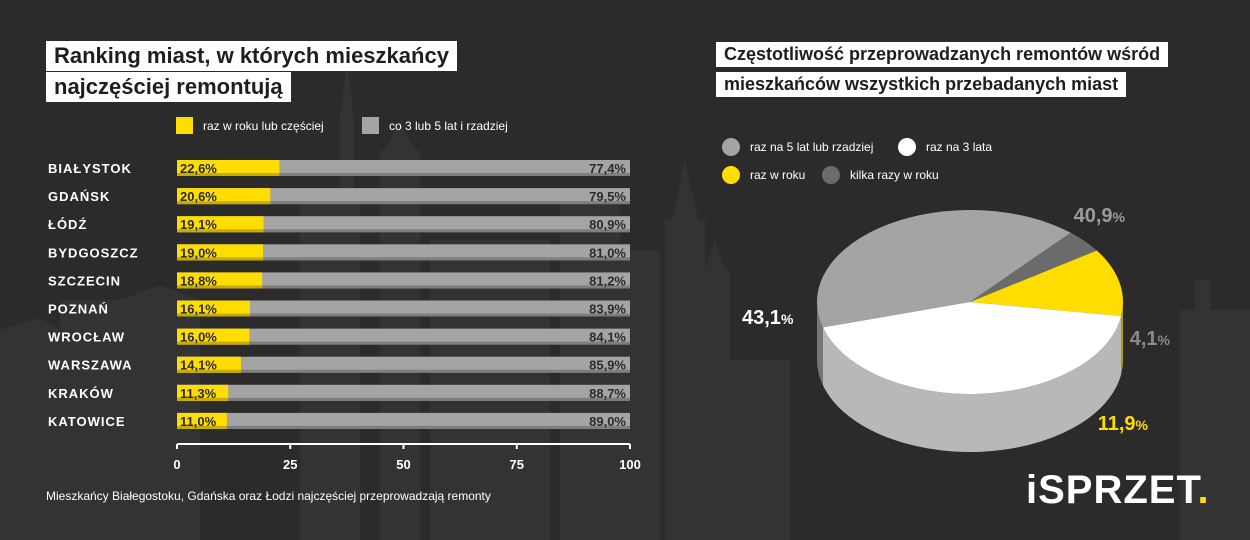 The width and height of the screenshot is (1250, 540). I want to click on bar-label-yearly: 19,0%, so click(198, 252).